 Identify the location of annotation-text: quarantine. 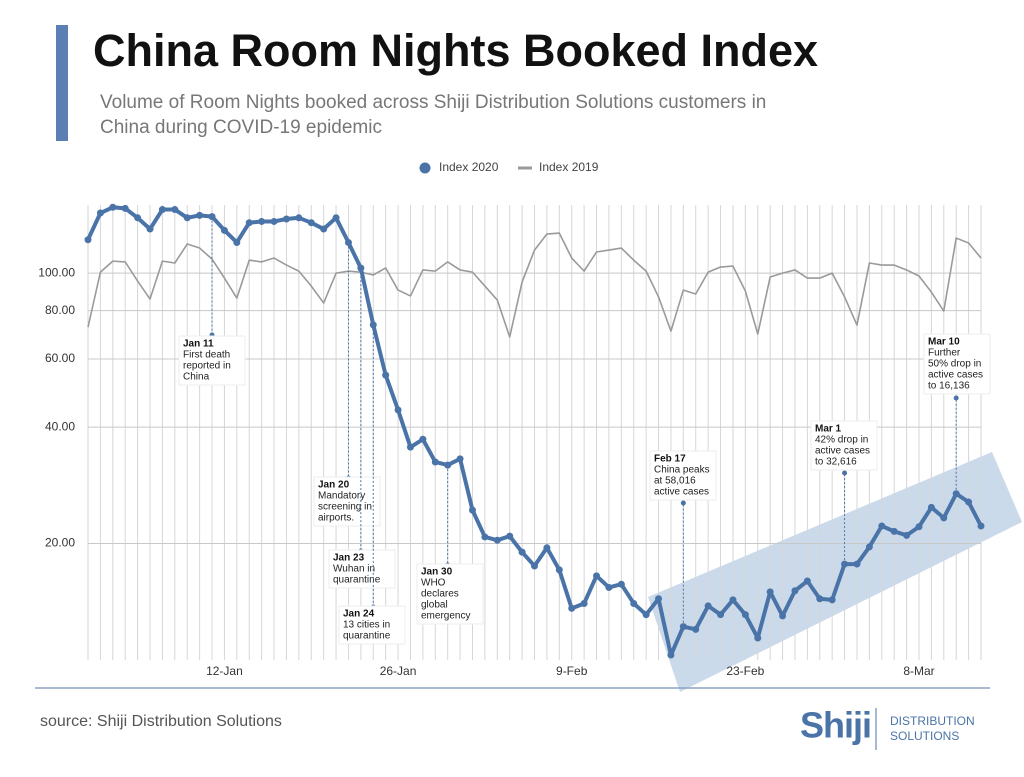
(367, 636).